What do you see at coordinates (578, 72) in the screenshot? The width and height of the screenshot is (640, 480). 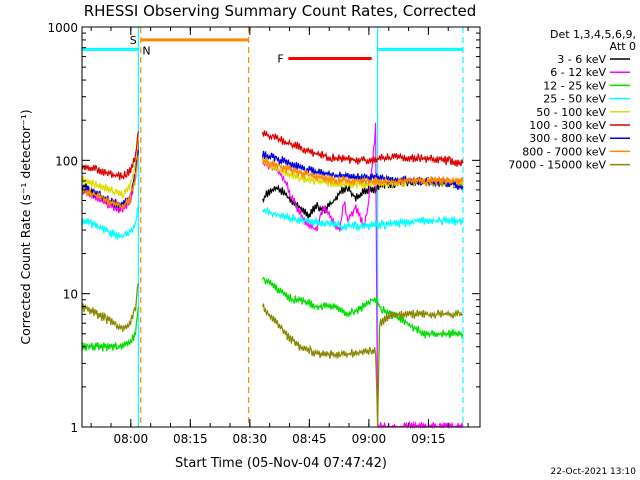 I see `legend-label-1: 6 - 12 keV` at bounding box center [578, 72].